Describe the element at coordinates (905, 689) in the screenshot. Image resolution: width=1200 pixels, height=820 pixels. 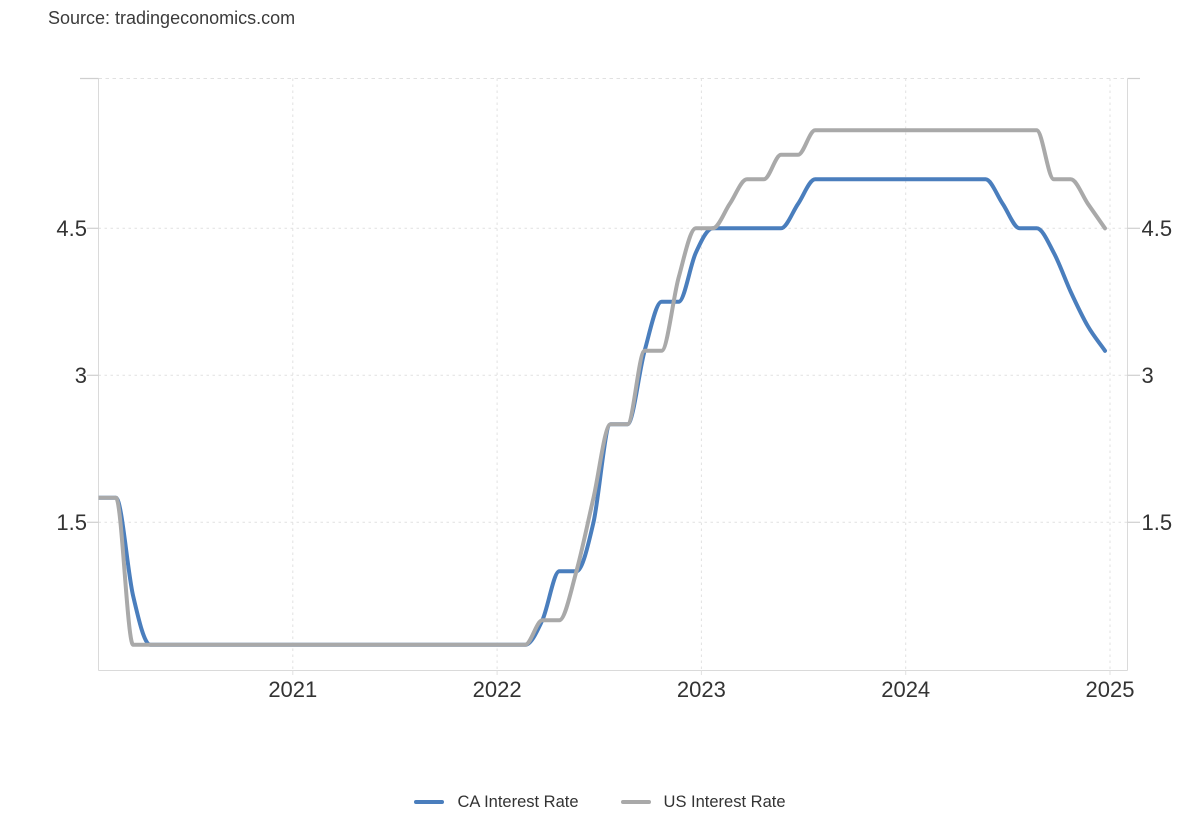
I see `x-axis-label-2024: 2024` at that location.